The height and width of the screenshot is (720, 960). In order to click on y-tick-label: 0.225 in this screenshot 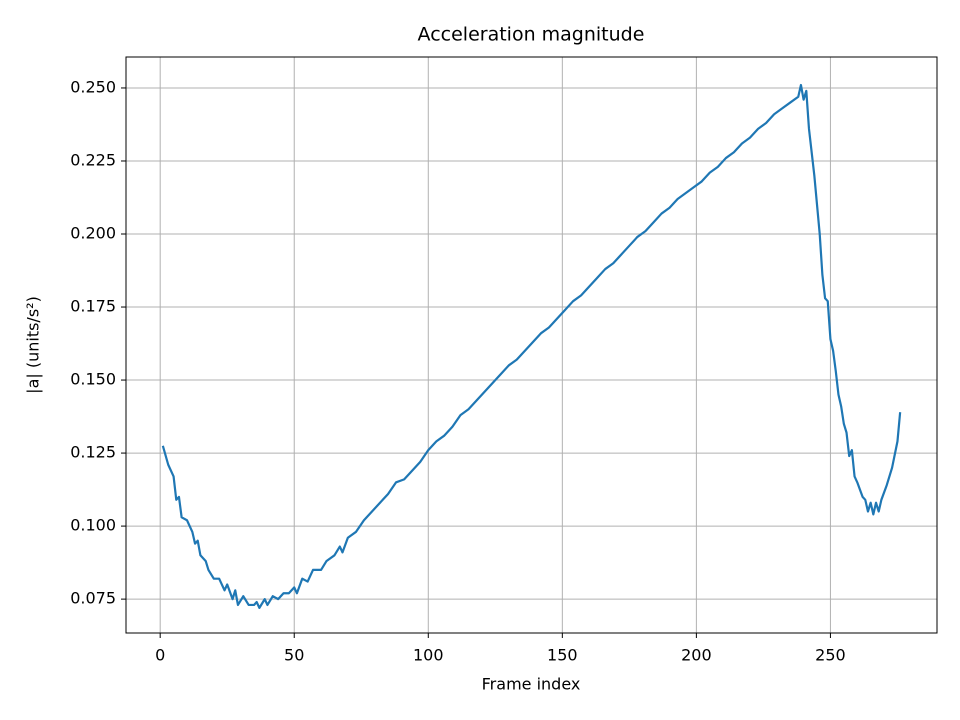, I will do `click(93, 159)`.